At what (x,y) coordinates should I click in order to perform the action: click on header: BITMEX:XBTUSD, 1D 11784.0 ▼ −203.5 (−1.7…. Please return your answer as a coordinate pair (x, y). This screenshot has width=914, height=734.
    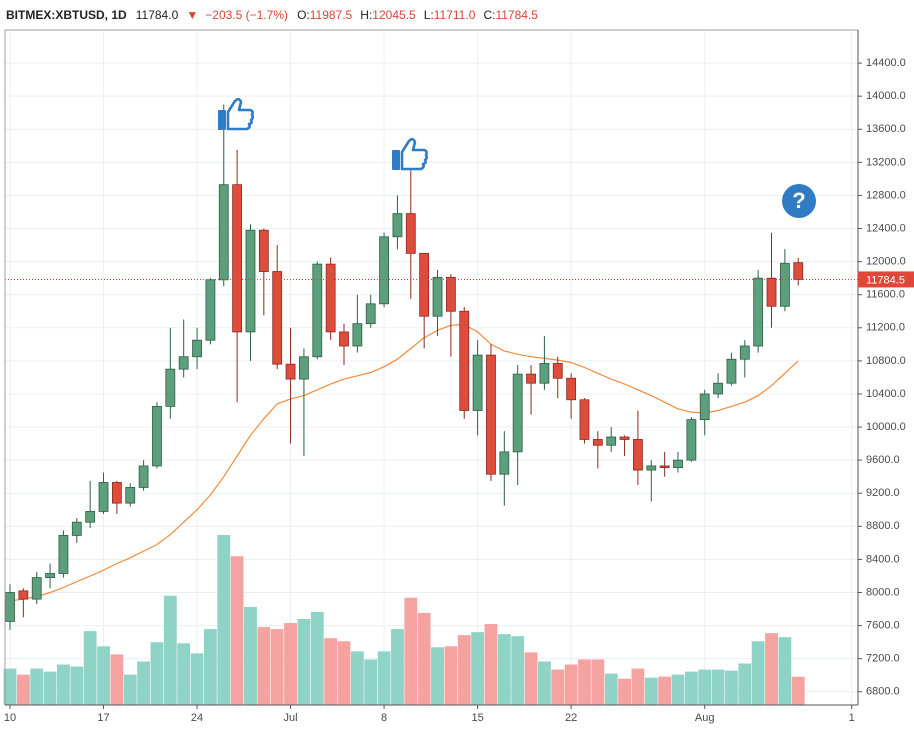
    Looking at the image, I should click on (272, 15).